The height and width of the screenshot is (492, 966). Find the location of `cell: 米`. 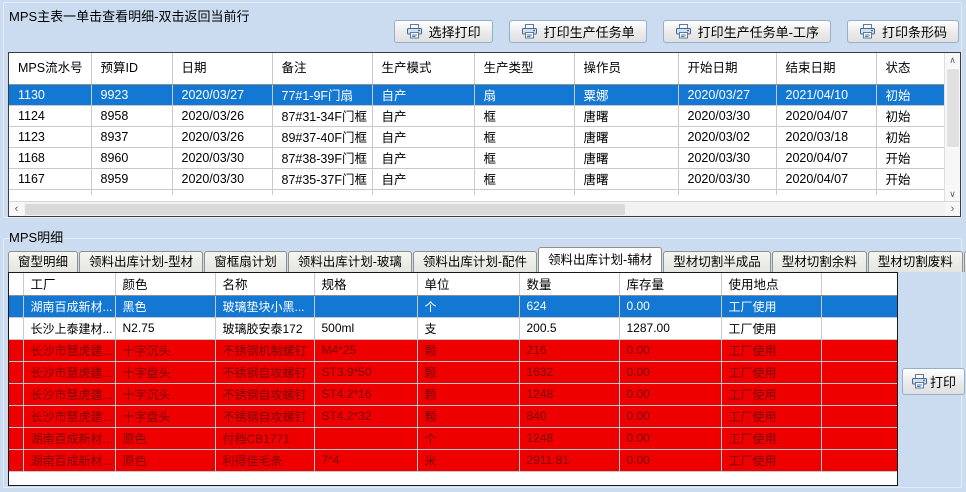

cell: 米 is located at coordinates (468, 460).